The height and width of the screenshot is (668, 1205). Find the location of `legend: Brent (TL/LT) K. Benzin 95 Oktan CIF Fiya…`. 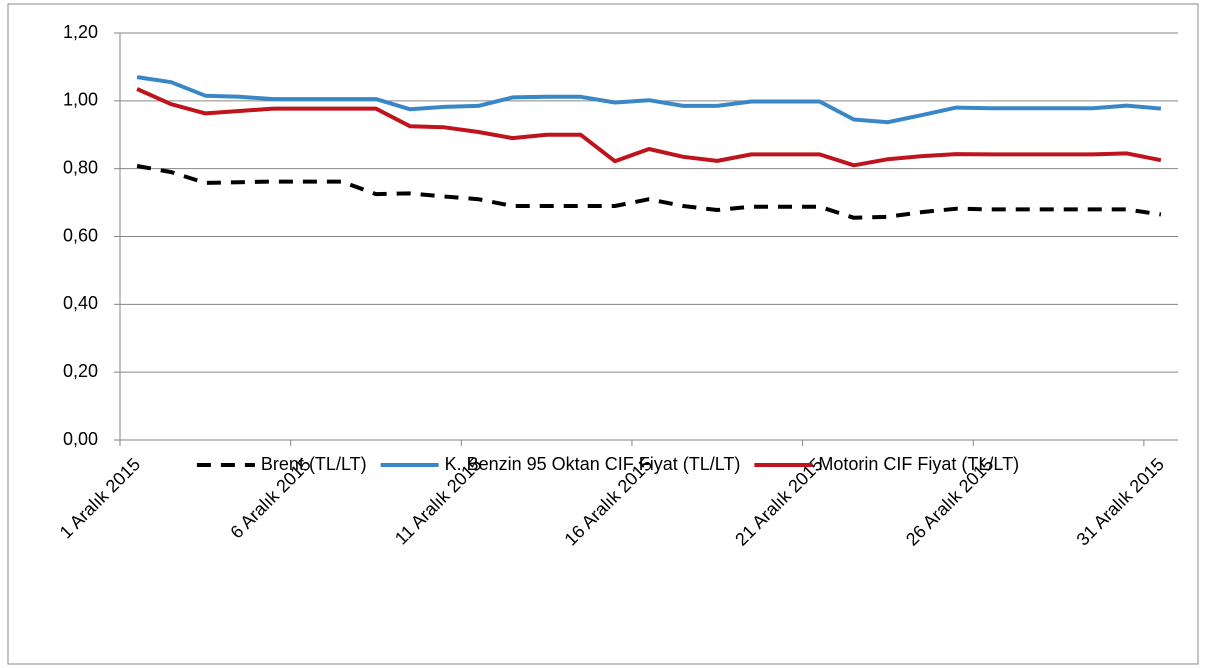

legend: Brent (TL/LT) K. Benzin 95 Oktan CIF Fiya… is located at coordinates (607, 464).